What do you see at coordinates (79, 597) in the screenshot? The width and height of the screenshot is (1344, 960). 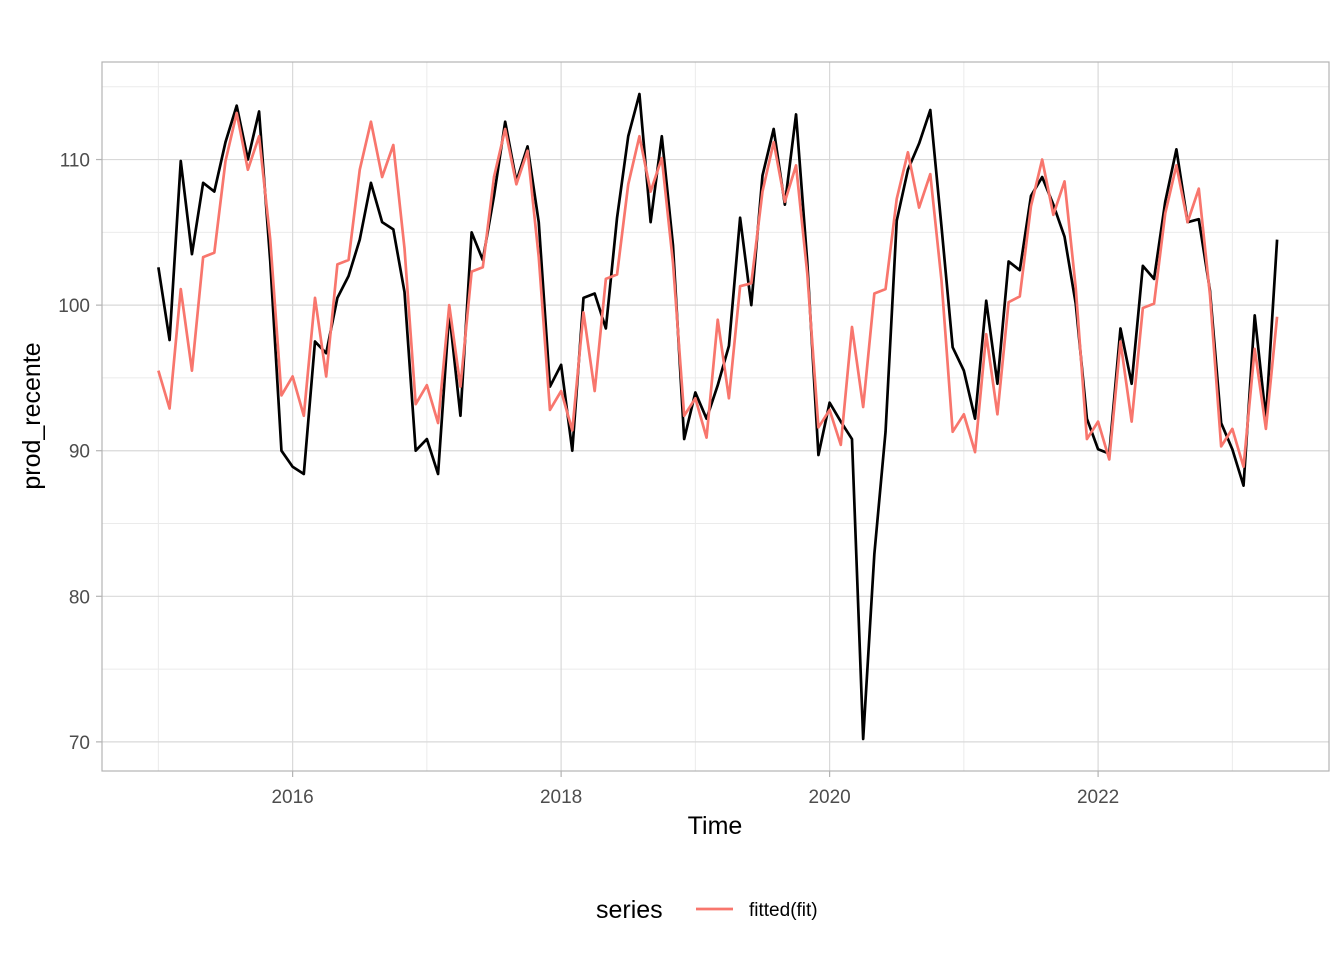 I see `y-tick-label: 80` at bounding box center [79, 597].